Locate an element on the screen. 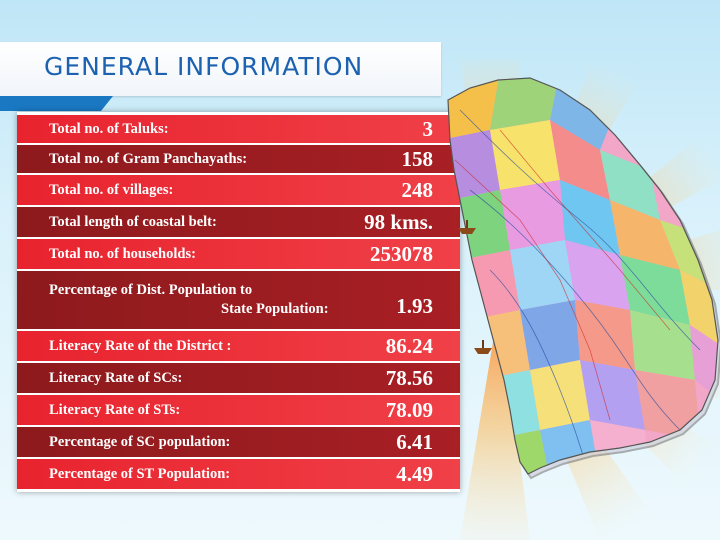 The height and width of the screenshot is (540, 720). row-label: Total no. of Taluks: is located at coordinates (109, 129).